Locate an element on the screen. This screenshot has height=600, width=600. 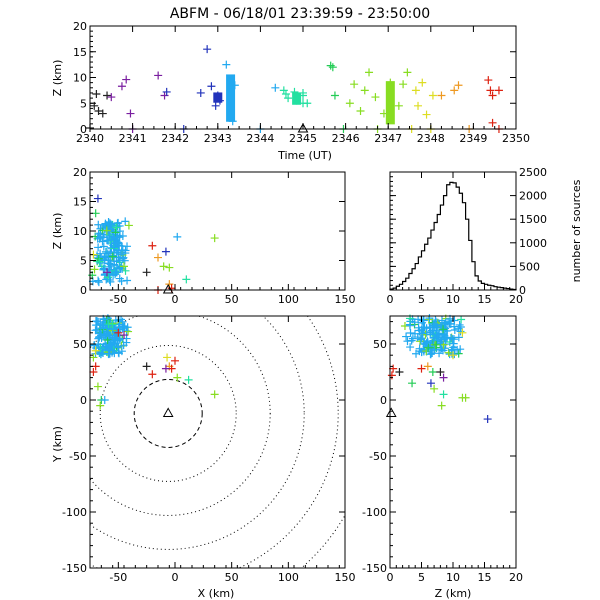
y-tick-label: -150 is located at coordinates (374, 568).